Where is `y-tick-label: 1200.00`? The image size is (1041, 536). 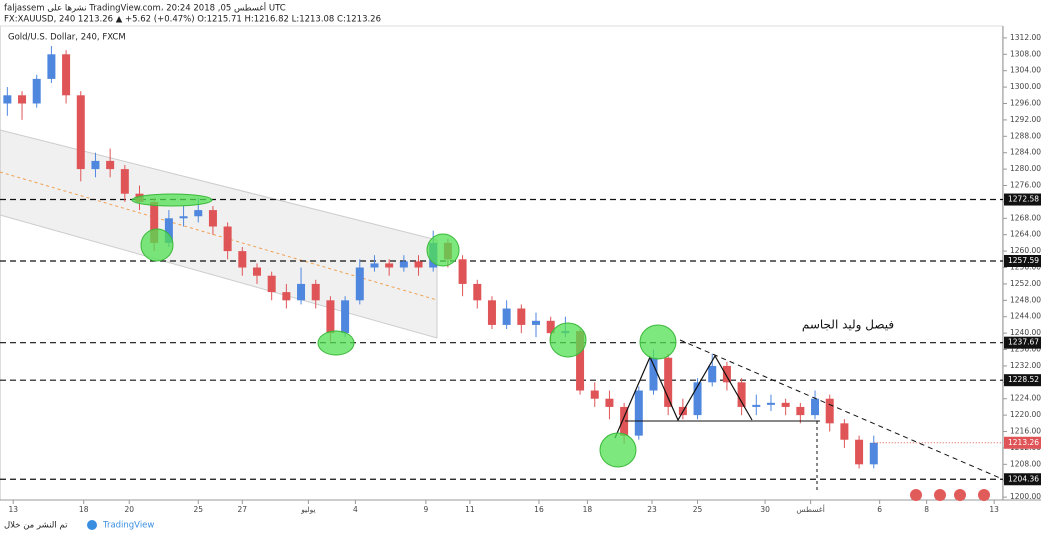
y-tick-label: 1200.00 is located at coordinates (1025, 496).